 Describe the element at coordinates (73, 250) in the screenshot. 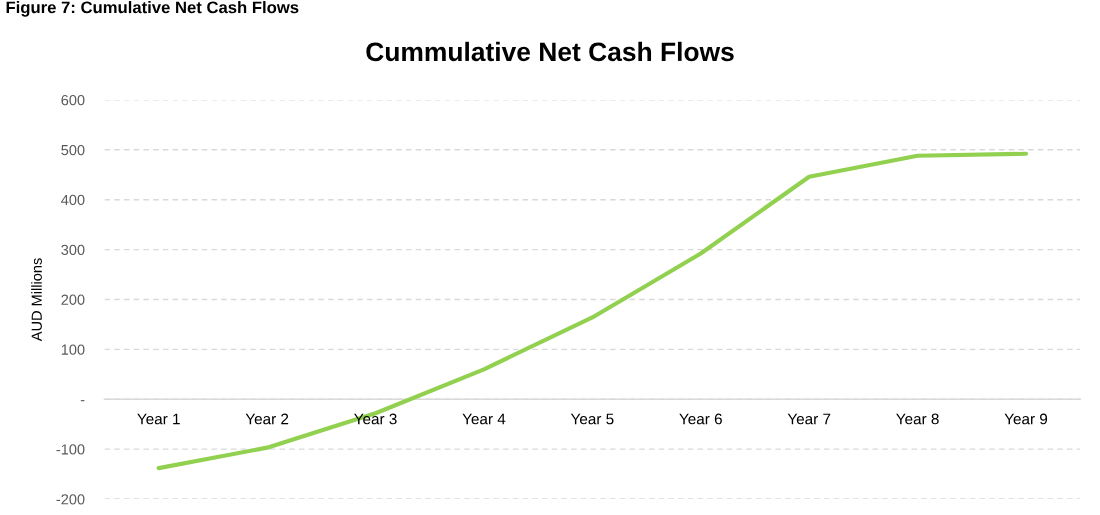

I see `y-tick-label: 300` at that location.